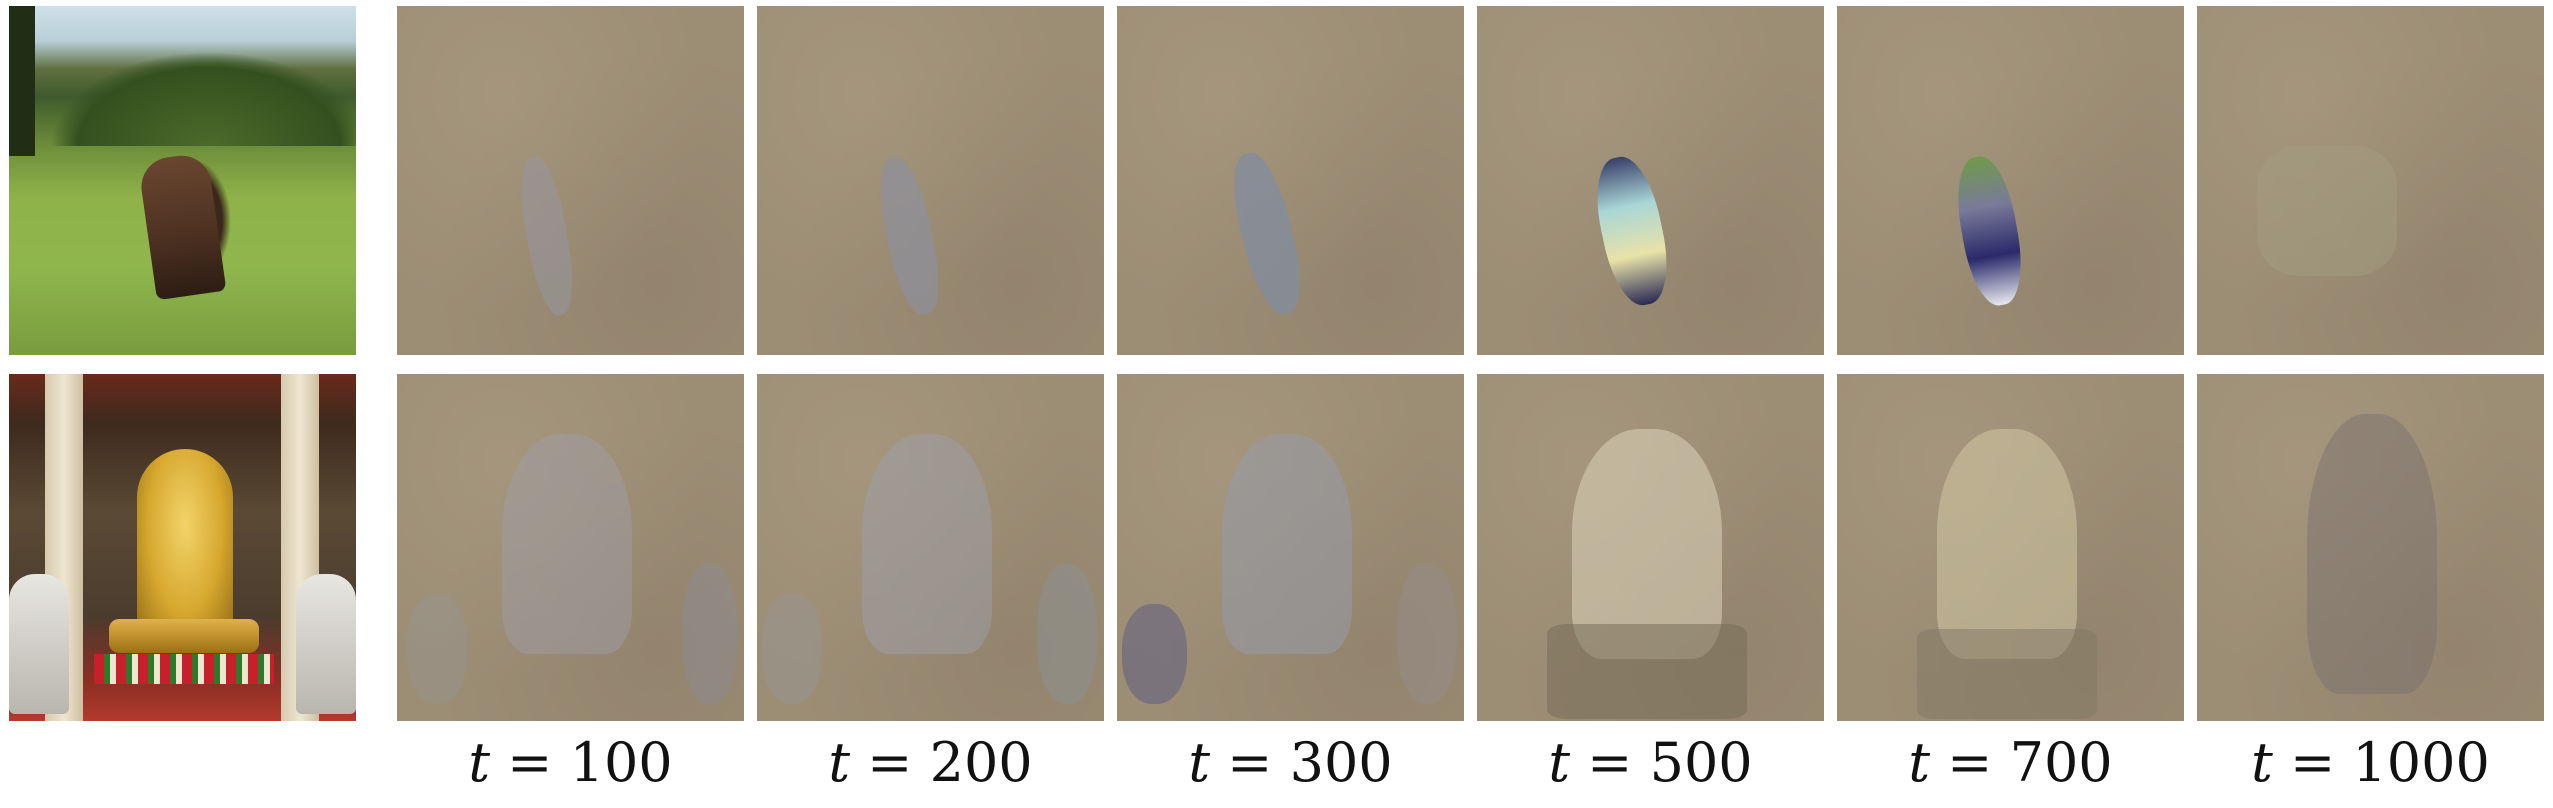 The height and width of the screenshot is (808, 2553). I want to click on recon-horse-t700, so click(2010, 180).